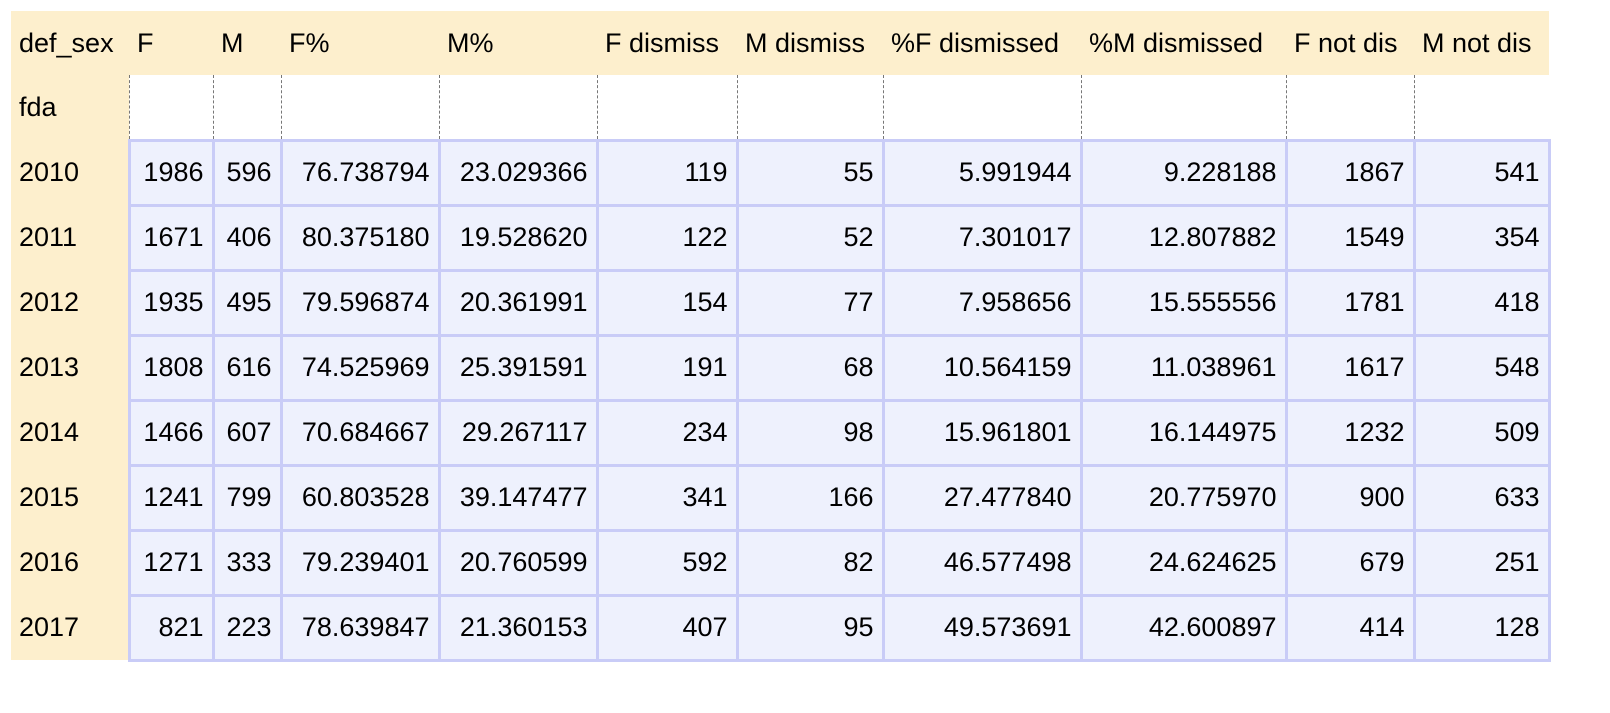  I want to click on table-cell: 42.600897, so click(1183, 627).